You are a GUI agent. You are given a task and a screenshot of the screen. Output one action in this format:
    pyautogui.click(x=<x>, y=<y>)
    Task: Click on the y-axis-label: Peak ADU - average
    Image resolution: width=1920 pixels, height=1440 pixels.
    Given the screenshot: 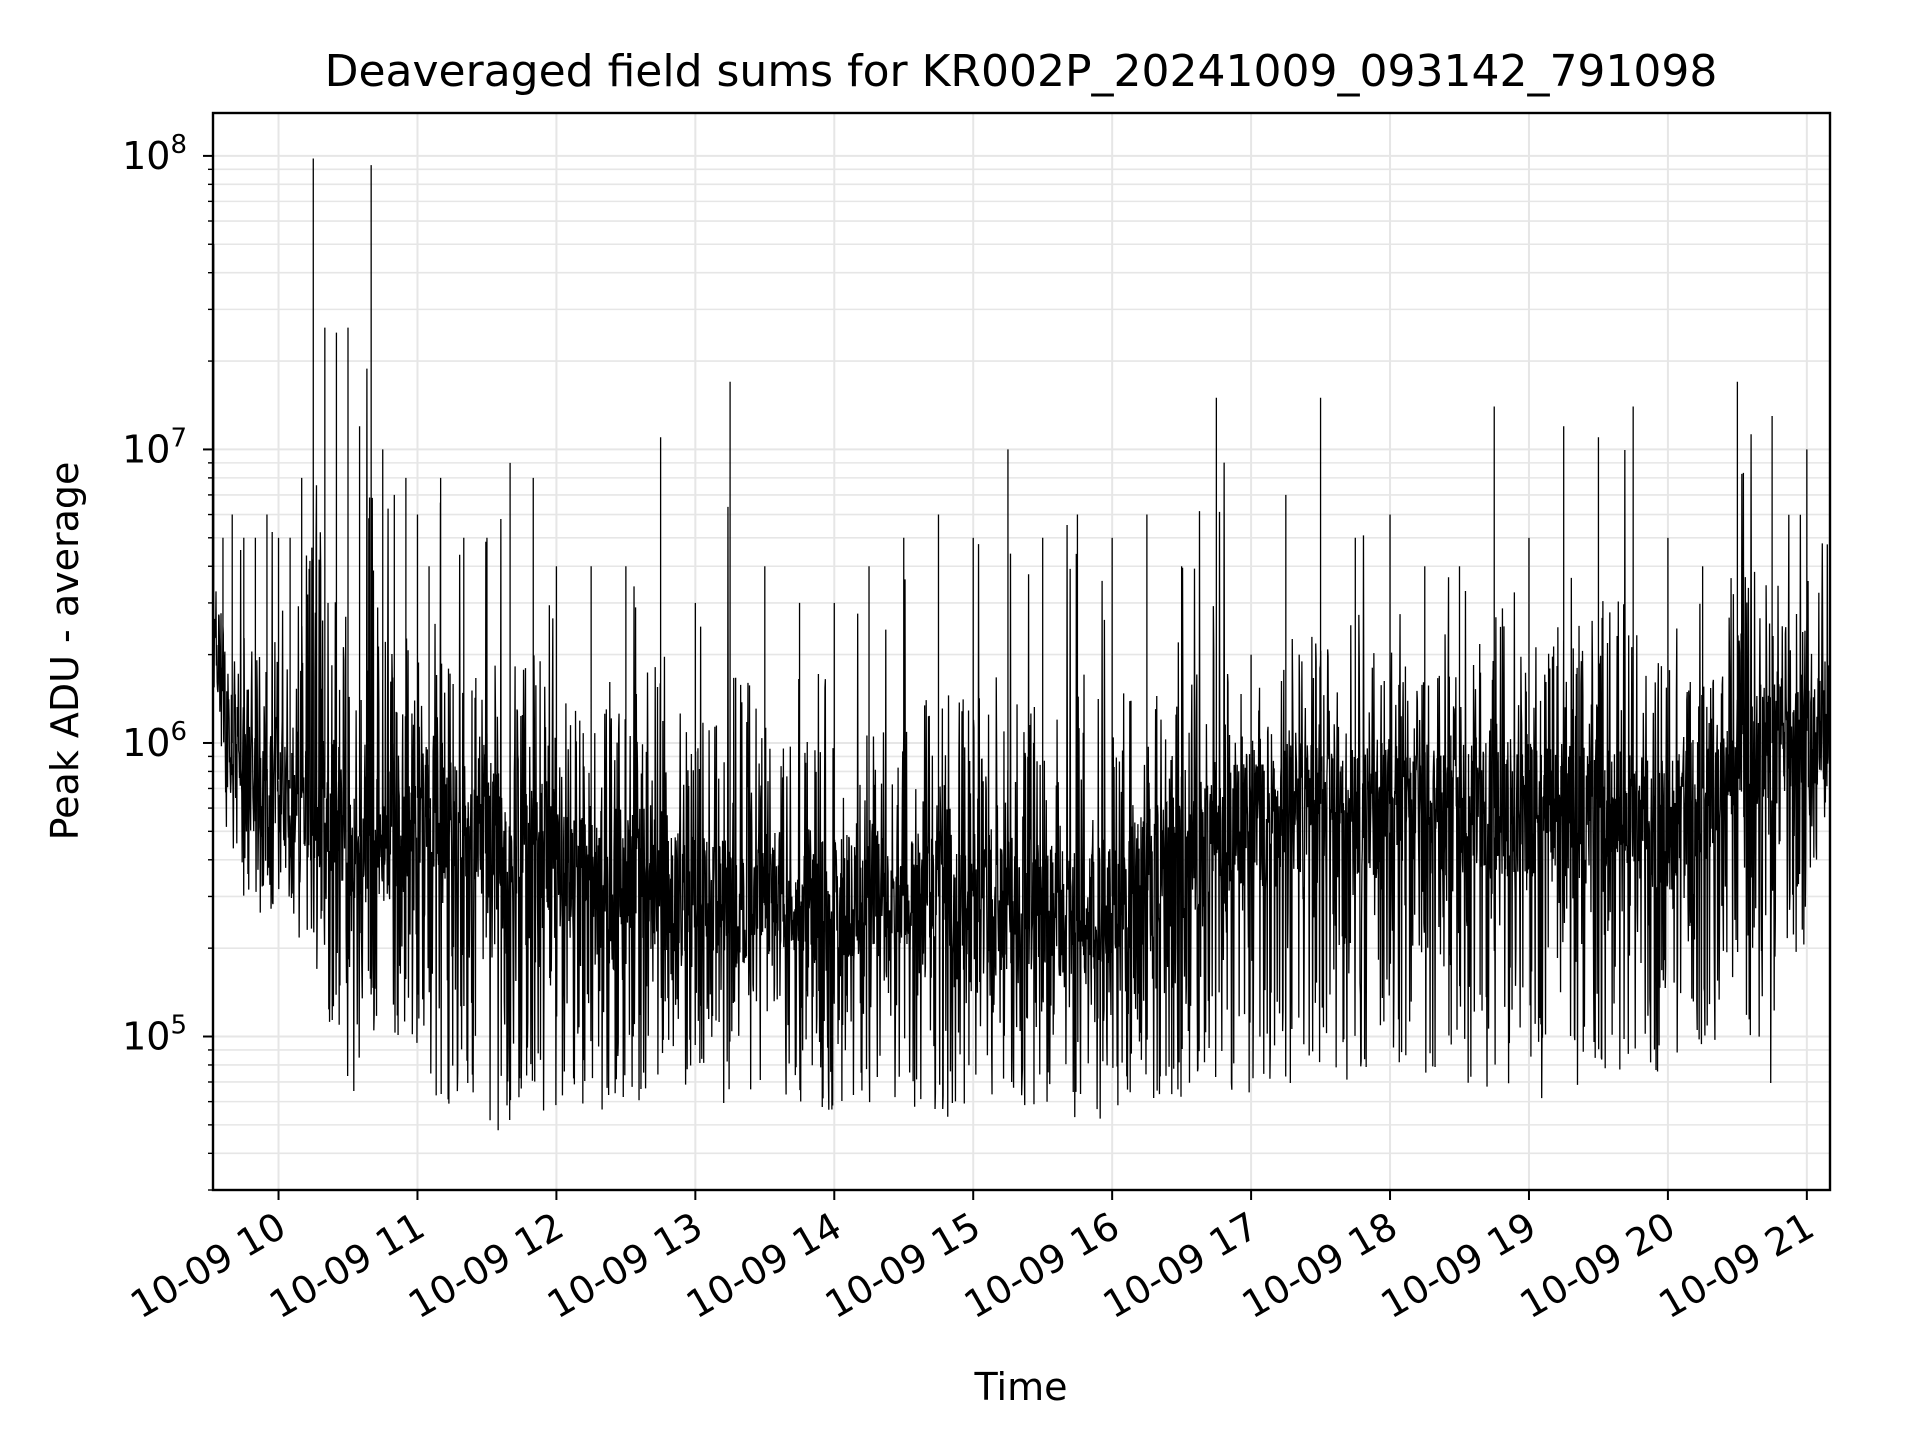 What is the action you would take?
    pyautogui.click(x=65, y=651)
    